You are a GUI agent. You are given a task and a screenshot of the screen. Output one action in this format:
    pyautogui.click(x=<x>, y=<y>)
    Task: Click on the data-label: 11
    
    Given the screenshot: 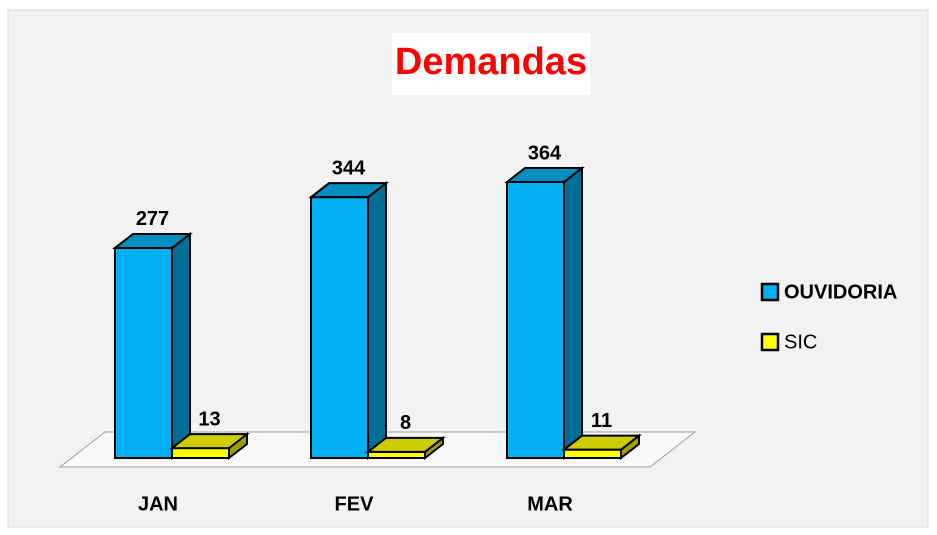 What is the action you would take?
    pyautogui.click(x=601, y=421)
    